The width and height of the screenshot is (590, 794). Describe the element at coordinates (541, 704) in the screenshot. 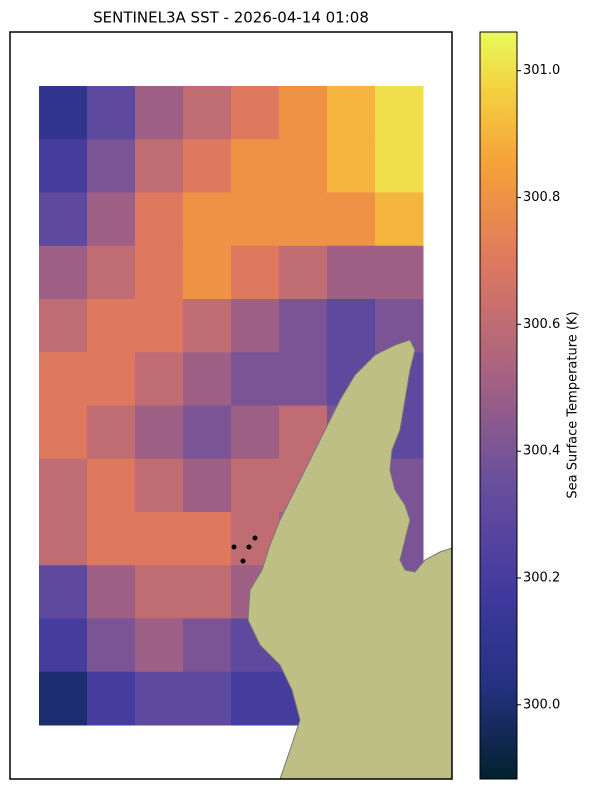

I see `colorbar-tick-label: 300.0` at that location.